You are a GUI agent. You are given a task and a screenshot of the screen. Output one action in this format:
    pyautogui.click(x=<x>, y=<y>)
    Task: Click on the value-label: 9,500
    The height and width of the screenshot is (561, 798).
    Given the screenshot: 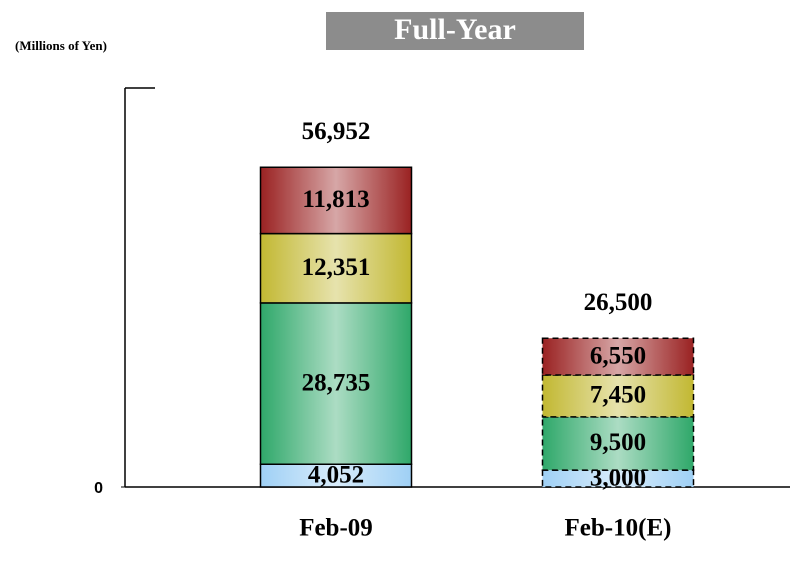 What is the action you would take?
    pyautogui.click(x=618, y=442)
    